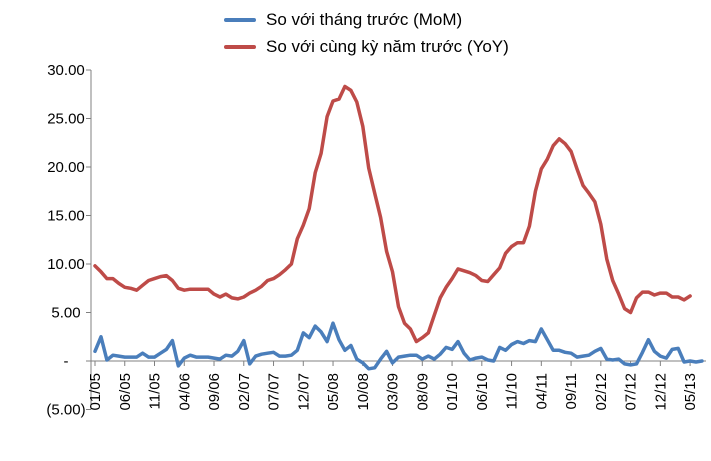 The height and width of the screenshot is (461, 711). What do you see at coordinates (660, 392) in the screenshot?
I see `x-tick-label: 12/12` at bounding box center [660, 392].